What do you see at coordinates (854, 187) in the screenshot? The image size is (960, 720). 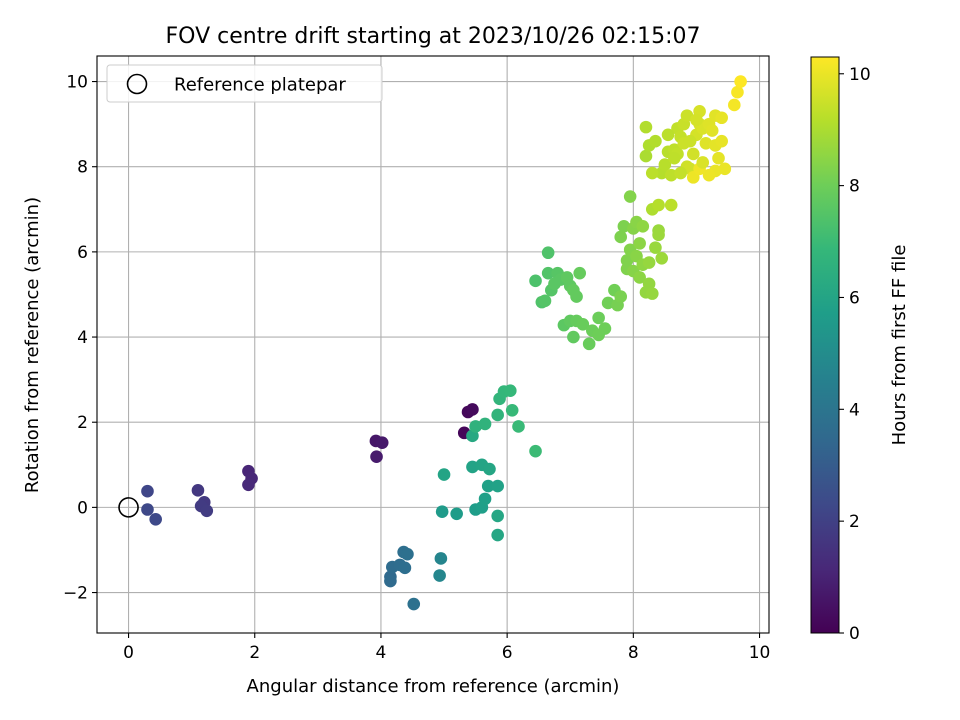 I see `colorbar-tick-label: 8` at bounding box center [854, 187].